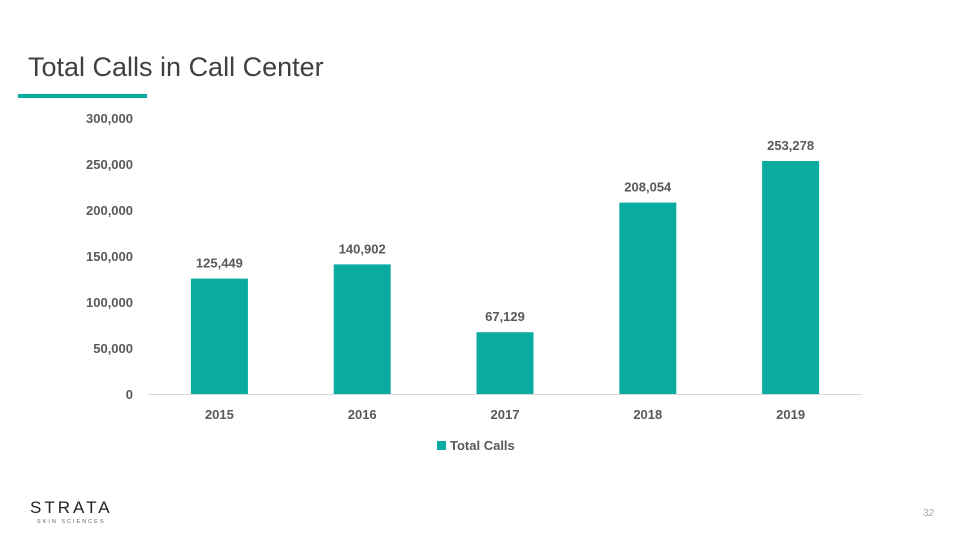  I want to click on legend-swatch, so click(441, 445).